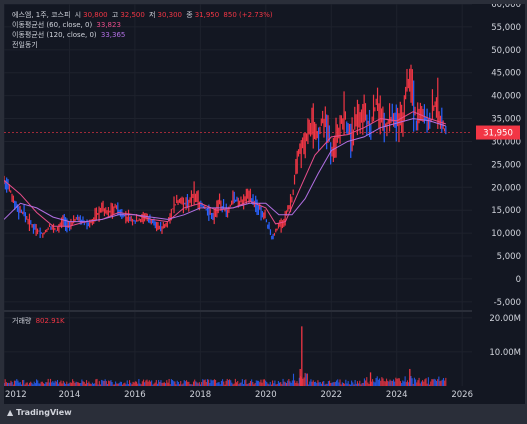  Describe the element at coordinates (506, 74) in the screenshot. I see `y-tick-label: 45,000` at that location.